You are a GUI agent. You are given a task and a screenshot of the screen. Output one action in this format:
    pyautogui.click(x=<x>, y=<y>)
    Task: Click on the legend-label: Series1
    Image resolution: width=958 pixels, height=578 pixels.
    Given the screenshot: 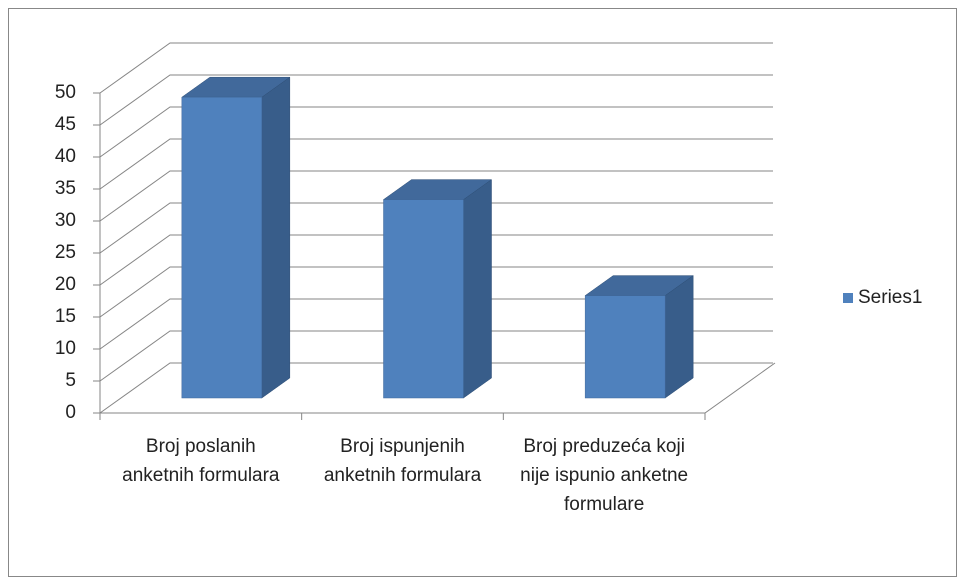 What is the action you would take?
    pyautogui.click(x=890, y=297)
    